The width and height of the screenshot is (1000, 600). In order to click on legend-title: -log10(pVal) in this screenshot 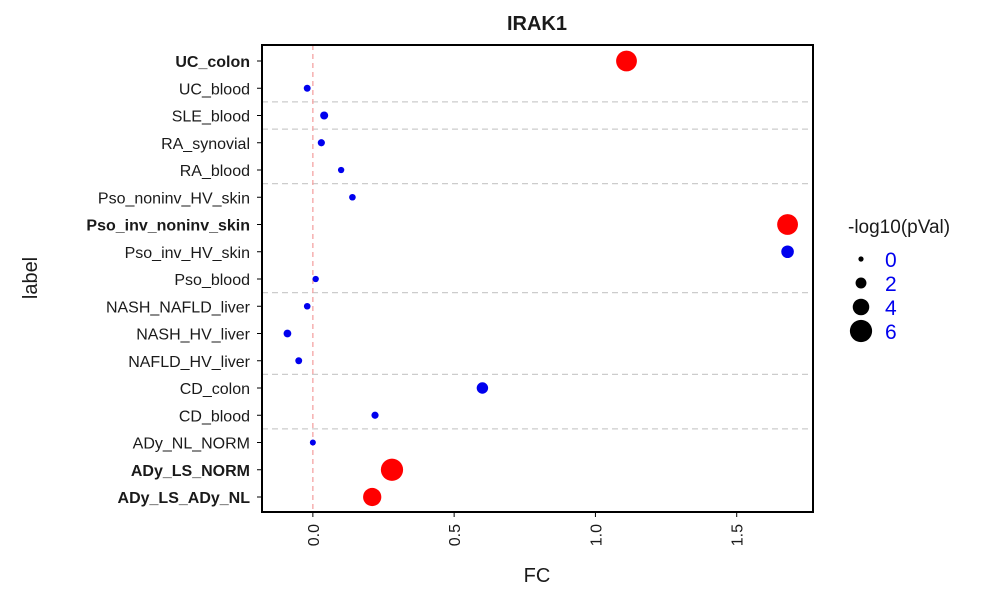, I will do `click(899, 227)`.